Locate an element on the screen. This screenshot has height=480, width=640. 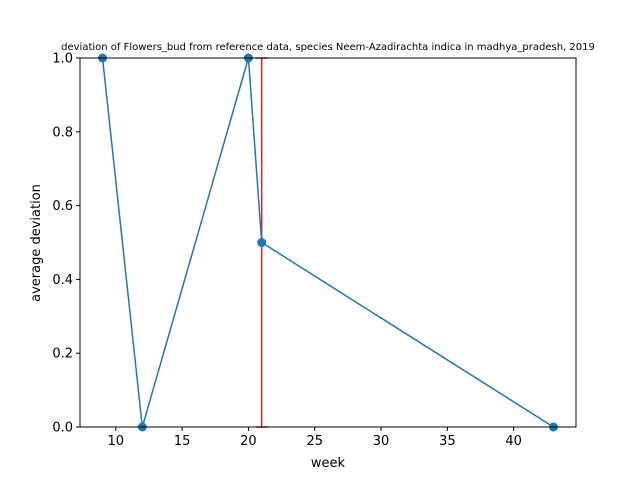
x-tick-label: 25 is located at coordinates (314, 441).